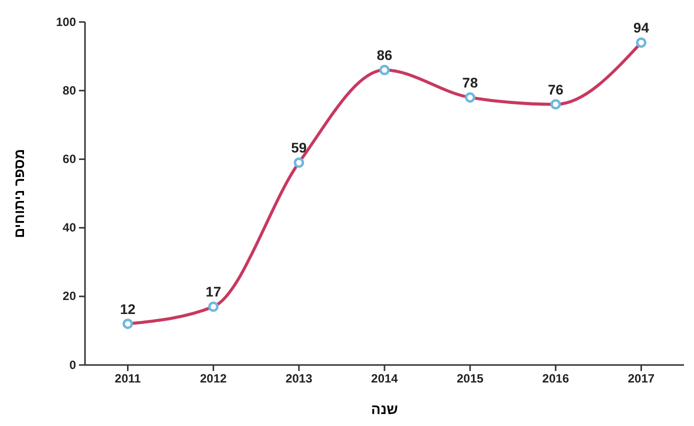 Image resolution: width=694 pixels, height=426 pixels. Describe the element at coordinates (641, 28) in the screenshot. I see `data-label: 94` at that location.